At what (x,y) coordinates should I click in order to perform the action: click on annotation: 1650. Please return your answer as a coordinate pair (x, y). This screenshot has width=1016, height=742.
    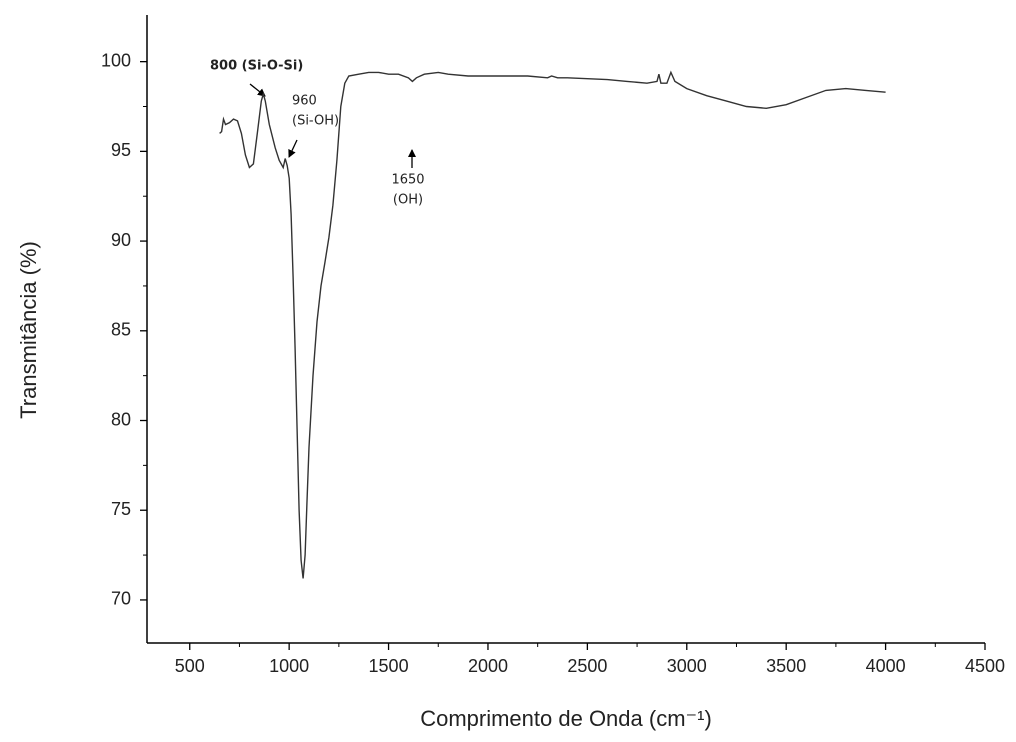
    Looking at the image, I should click on (407, 180).